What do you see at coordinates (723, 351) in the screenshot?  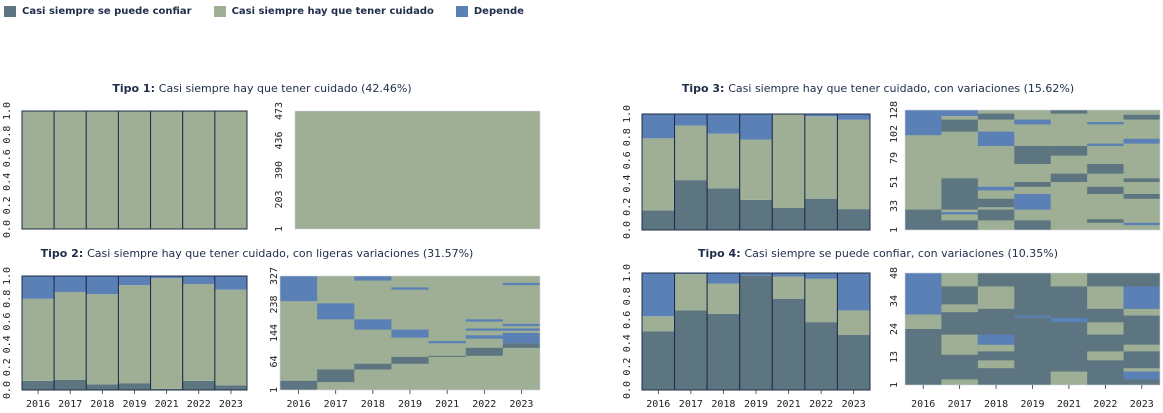 I see `bar-segment-confiar-2018` at bounding box center [723, 351].